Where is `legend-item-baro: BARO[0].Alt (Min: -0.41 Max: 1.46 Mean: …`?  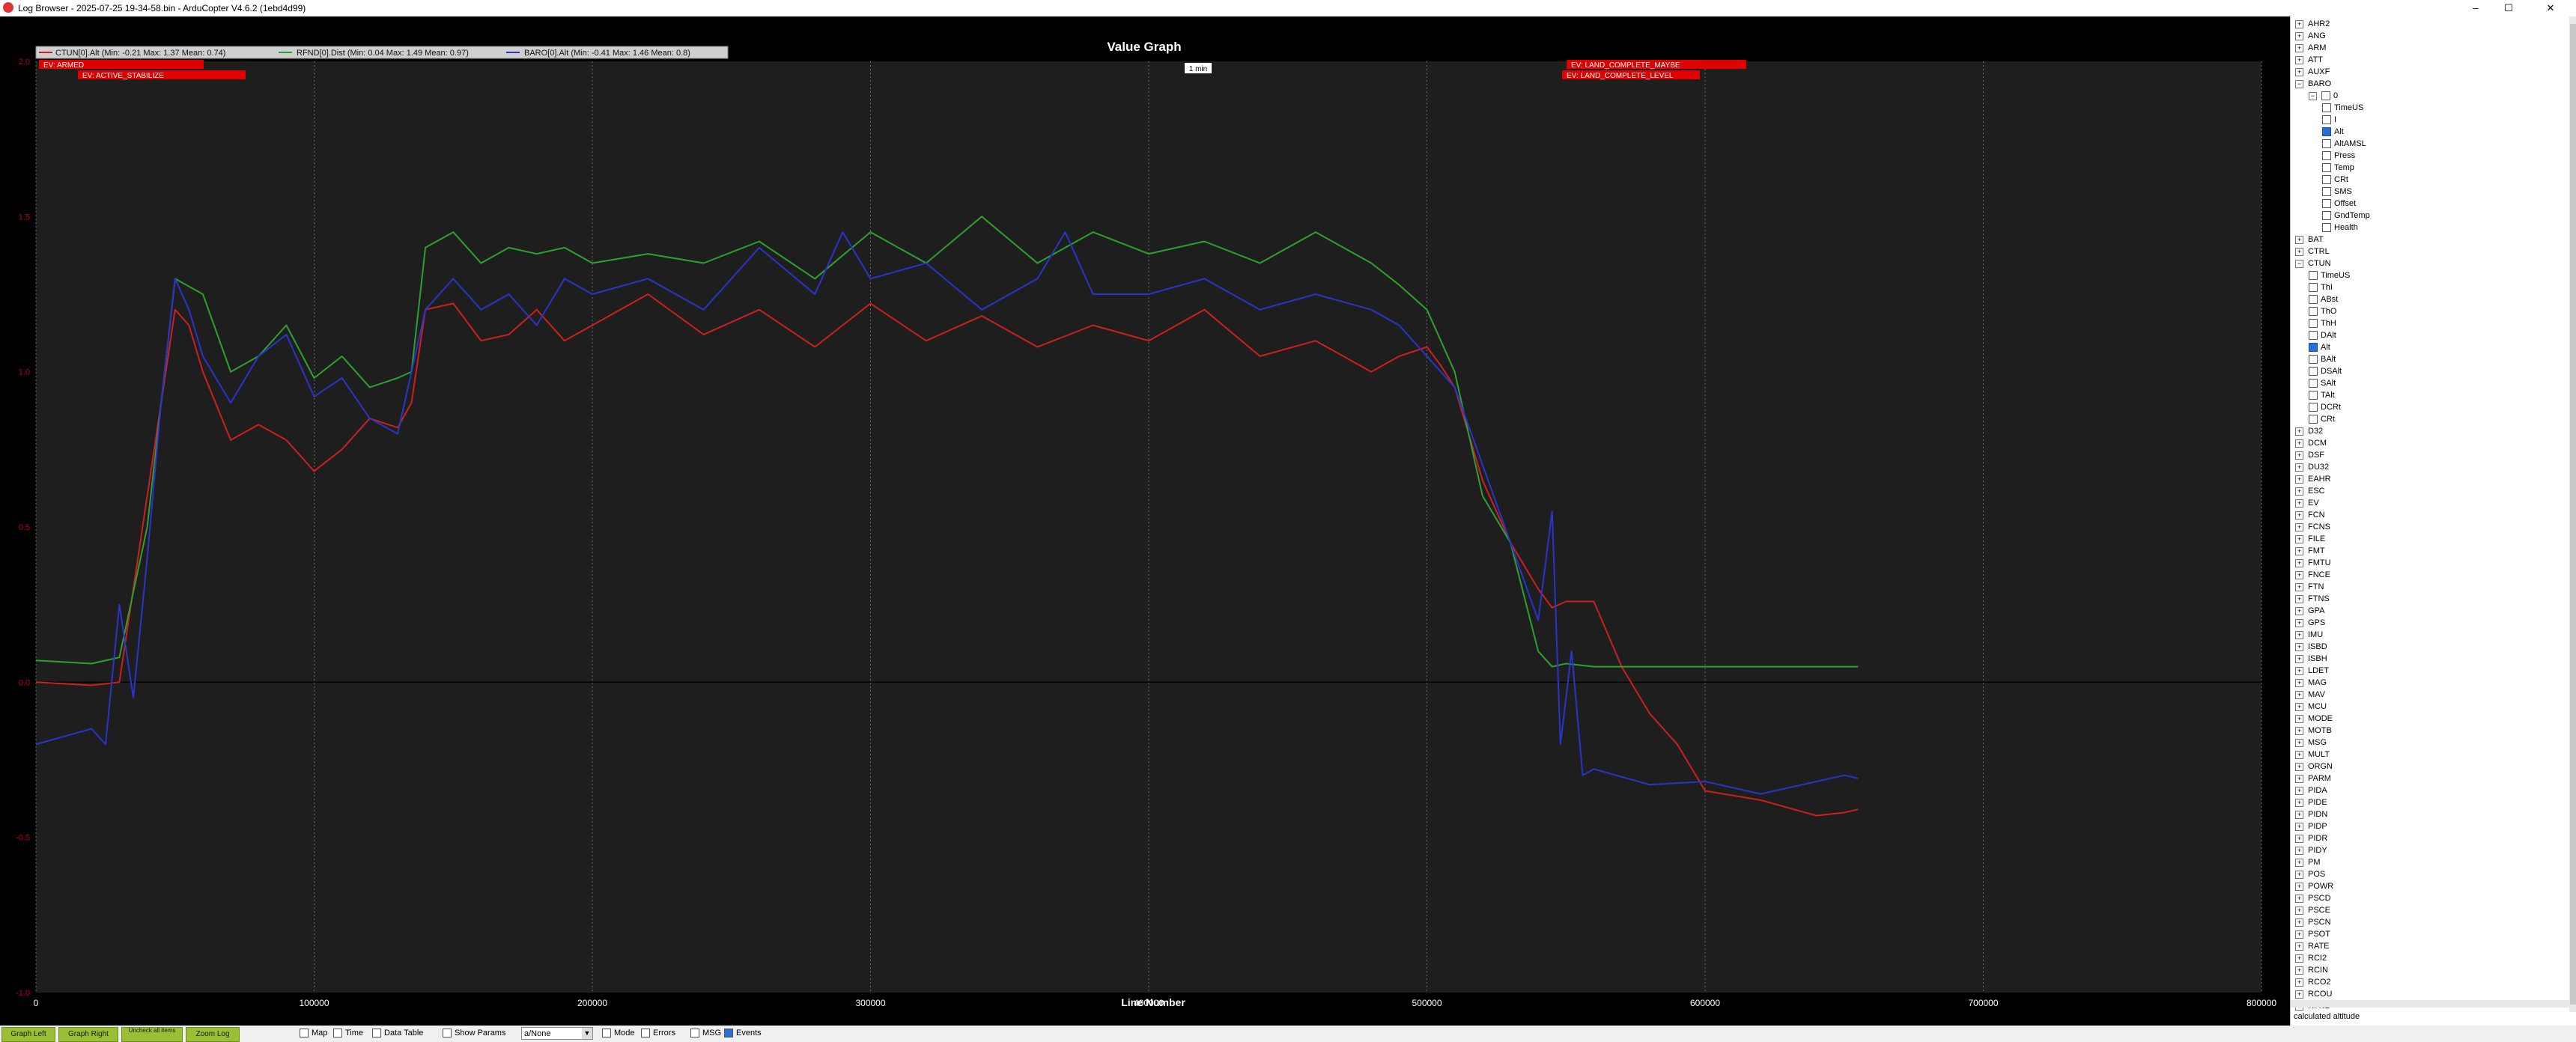 legend-item-baro: BARO[0].Alt (Min: -0.41 Max: 1.46 Mean: … is located at coordinates (607, 53).